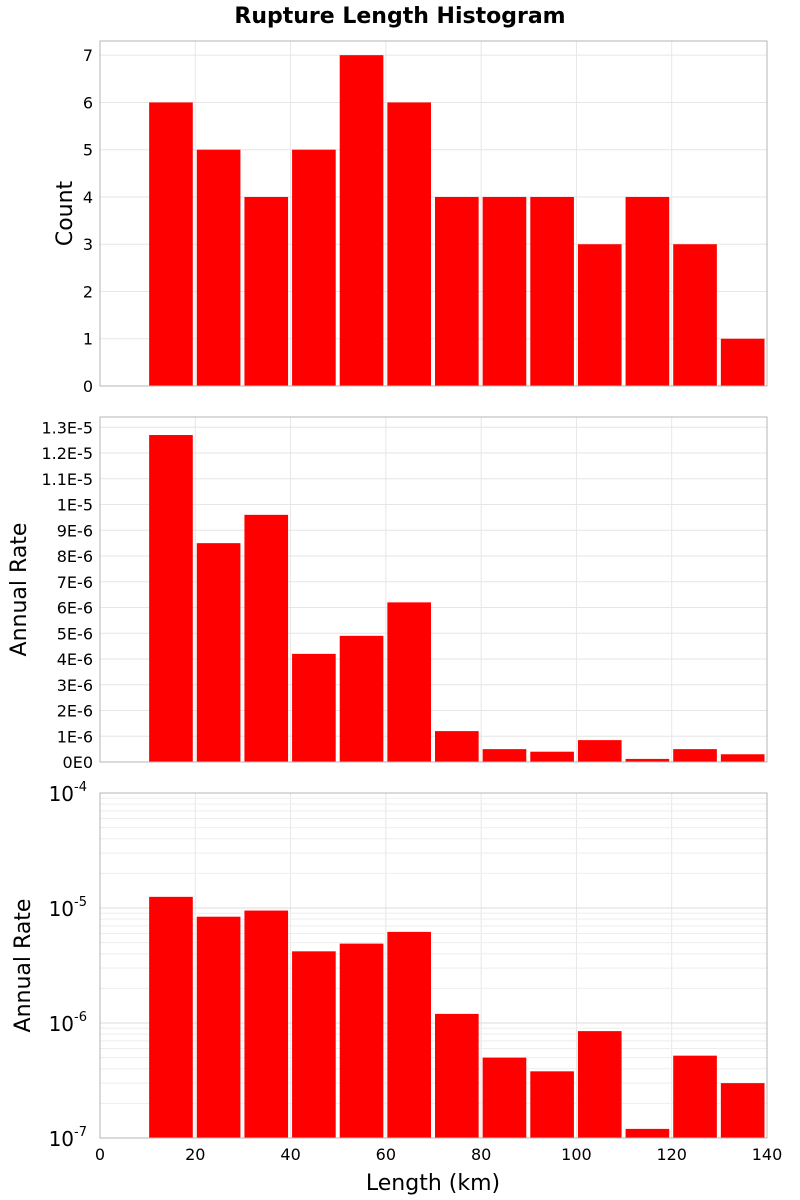 This screenshot has width=800, height=1200. Describe the element at coordinates (88, 55) in the screenshot. I see `y-tick-label: 7` at that location.